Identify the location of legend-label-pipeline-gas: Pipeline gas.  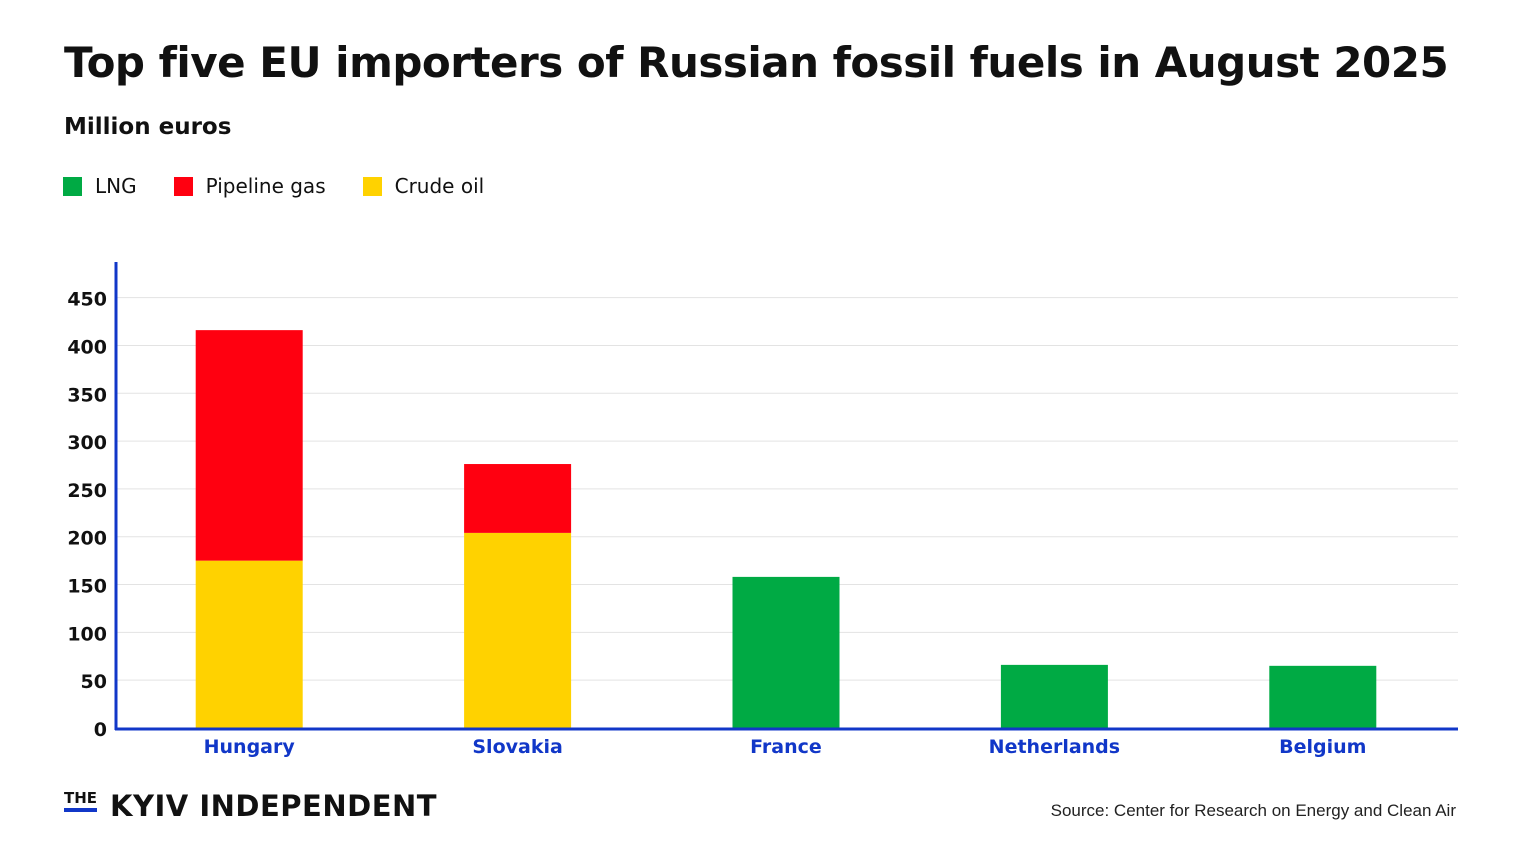
(265, 186).